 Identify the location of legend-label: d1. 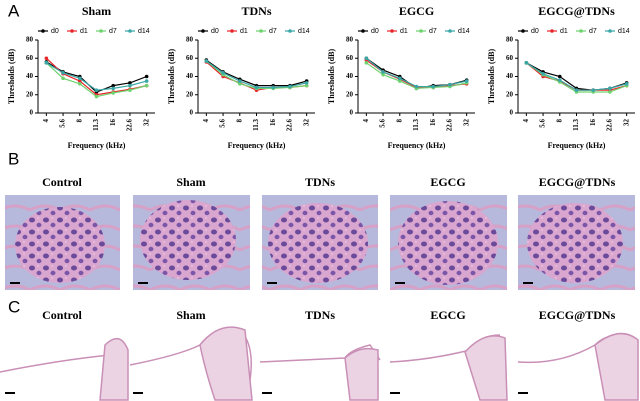
(404, 31).